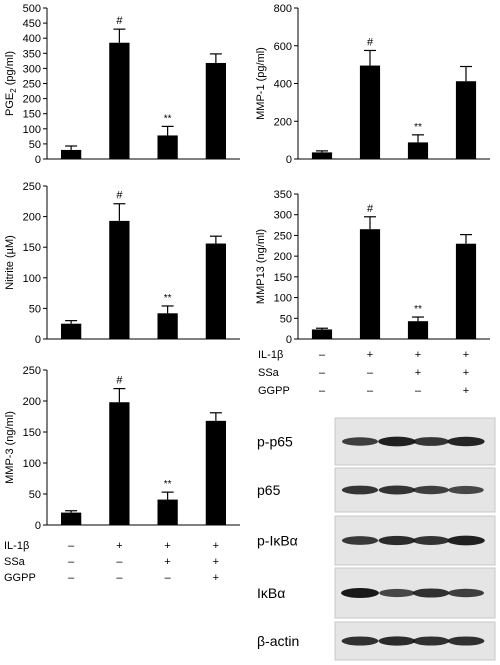 The width and height of the screenshot is (500, 665). I want to click on condition-label: GGPP, so click(274, 391).